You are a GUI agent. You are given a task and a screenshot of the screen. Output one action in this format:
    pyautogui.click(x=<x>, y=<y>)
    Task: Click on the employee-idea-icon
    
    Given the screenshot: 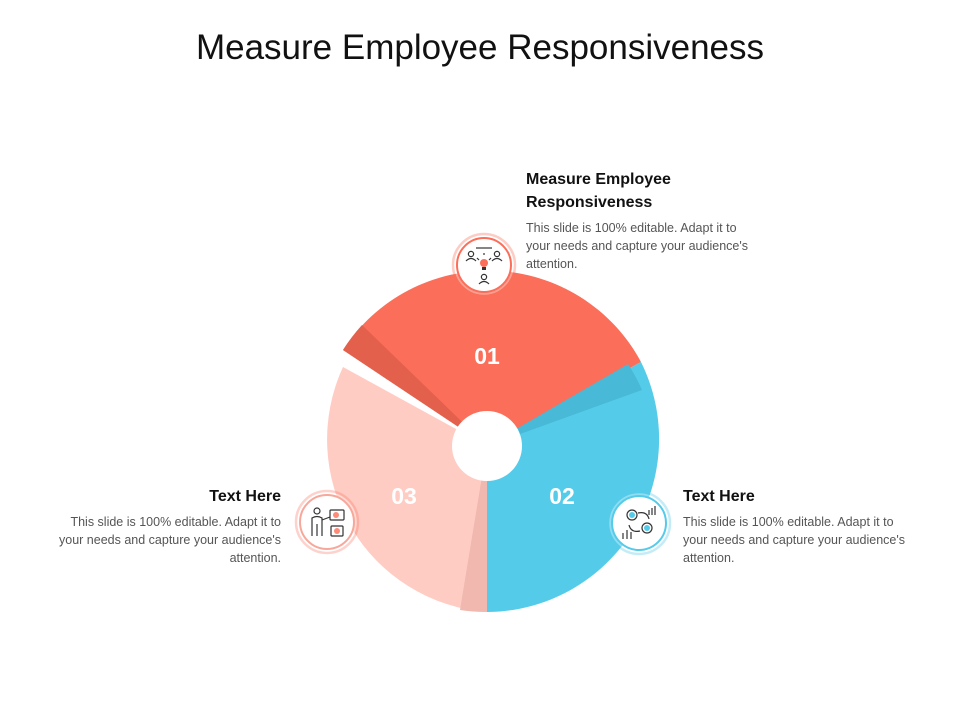 What is the action you would take?
    pyautogui.click(x=484, y=265)
    